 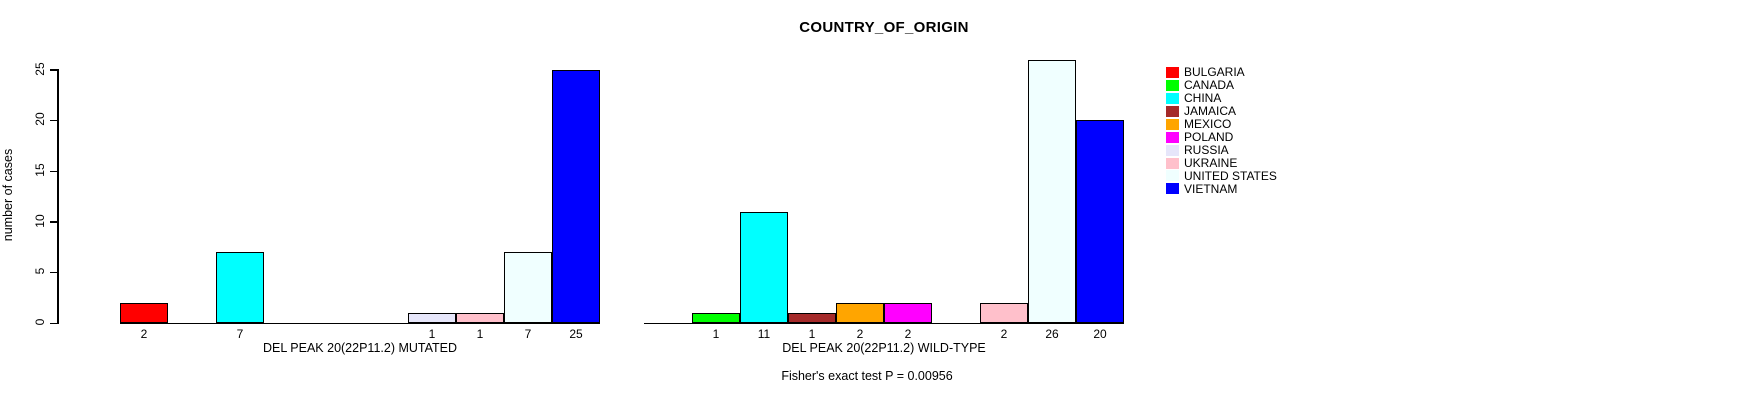 I want to click on legend-label: CANADA, so click(x=1209, y=85).